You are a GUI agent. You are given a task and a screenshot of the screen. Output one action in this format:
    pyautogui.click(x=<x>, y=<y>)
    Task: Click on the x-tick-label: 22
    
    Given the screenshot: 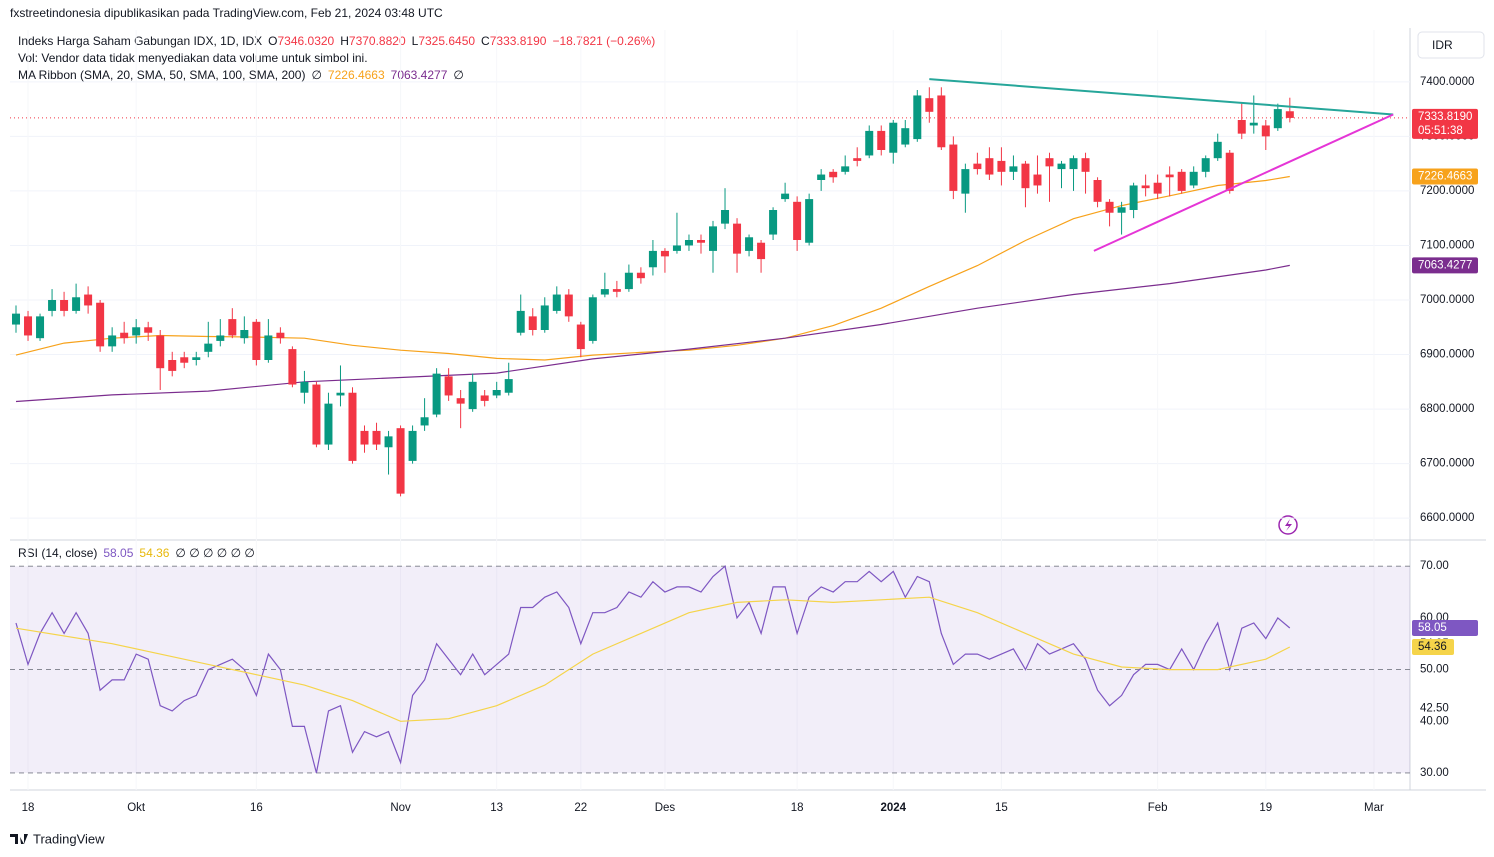 What is the action you would take?
    pyautogui.click(x=580, y=808)
    